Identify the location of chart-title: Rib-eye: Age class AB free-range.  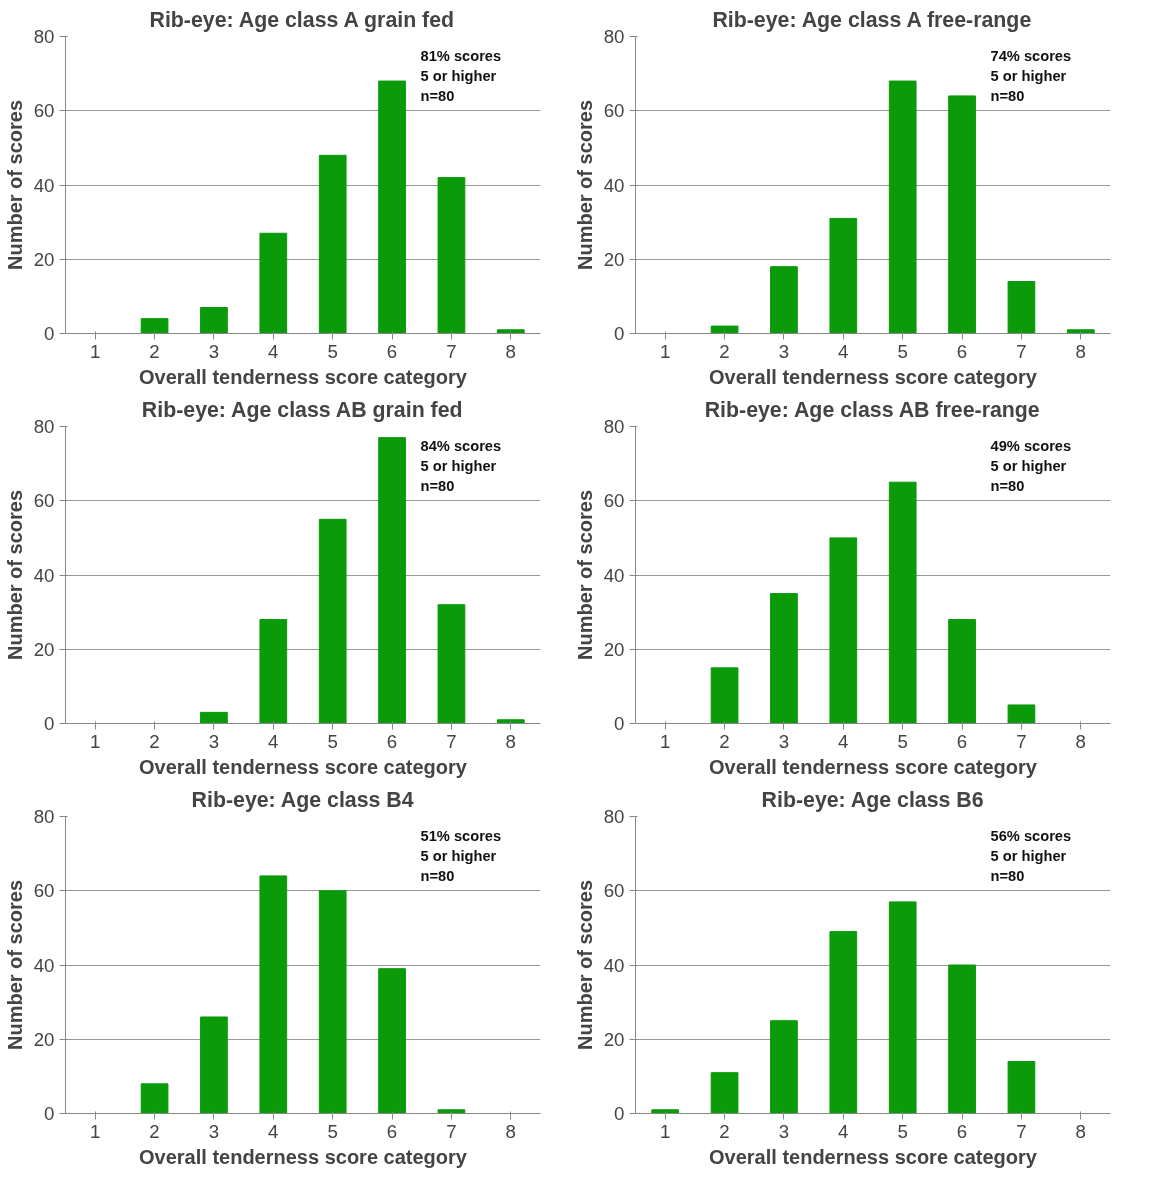
(872, 409).